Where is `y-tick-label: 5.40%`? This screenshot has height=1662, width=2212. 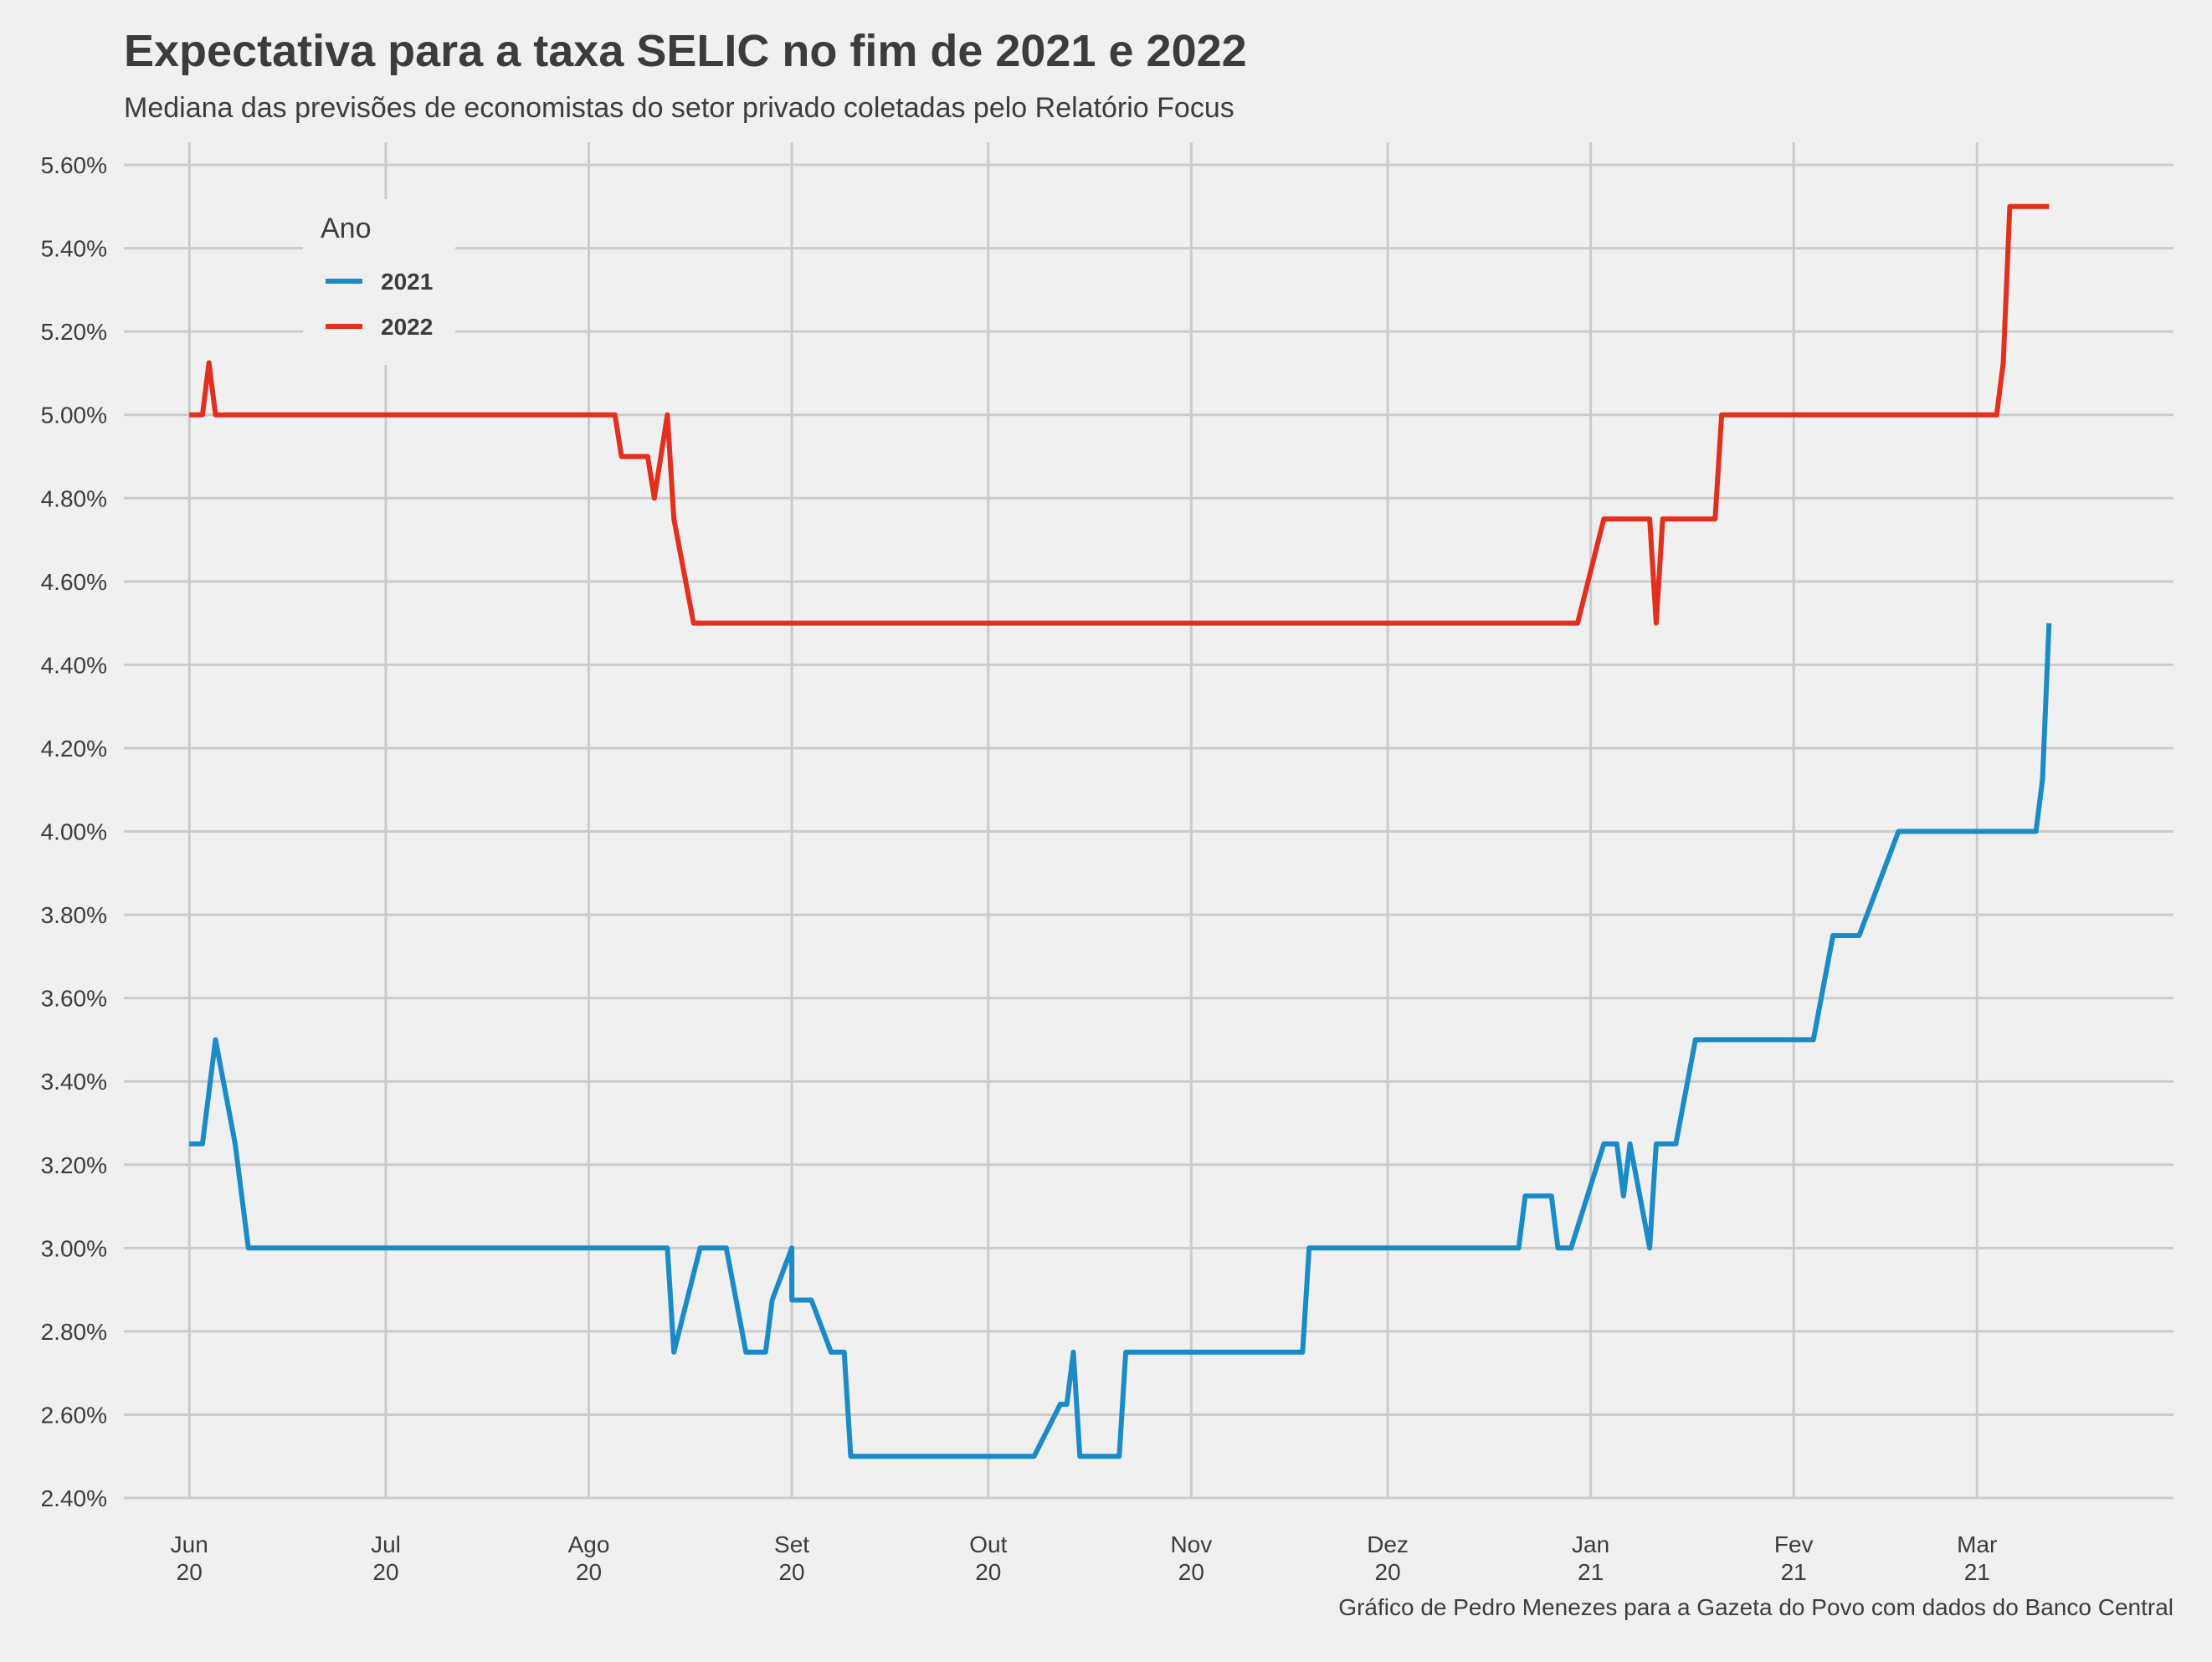
y-tick-label: 5.40% is located at coordinates (74, 249).